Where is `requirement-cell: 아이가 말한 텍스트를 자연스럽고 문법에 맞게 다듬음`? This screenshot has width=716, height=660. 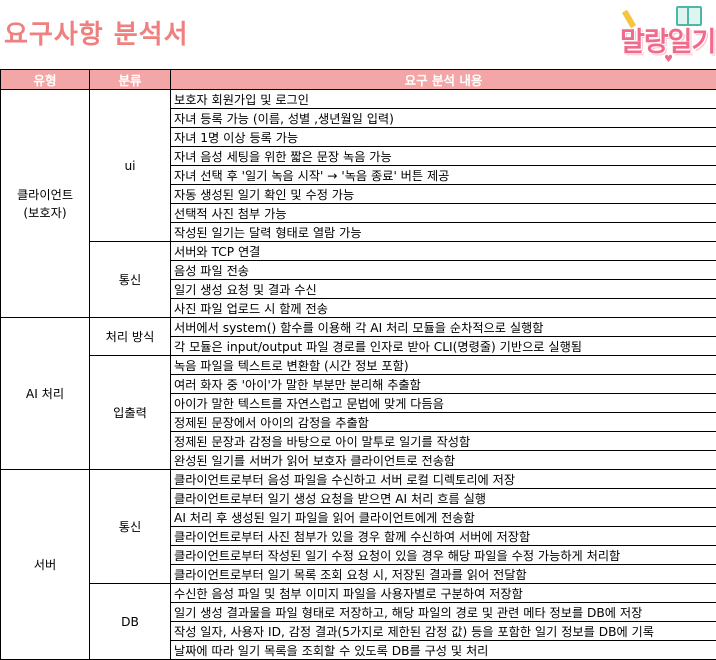
requirement-cell: 아이가 말한 텍스트를 자연스럽고 문법에 맞게 다듬음 is located at coordinates (443, 403).